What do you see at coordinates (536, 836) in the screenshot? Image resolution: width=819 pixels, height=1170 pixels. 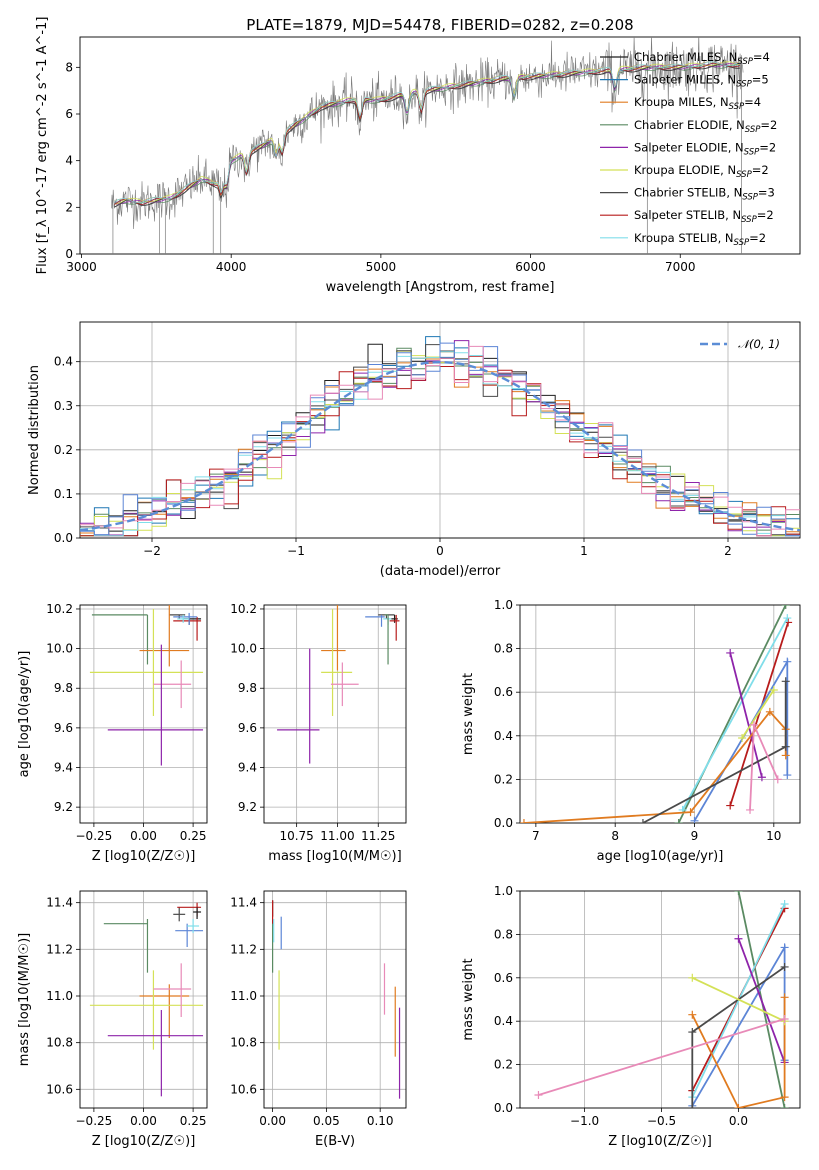 I see `x-tick-label: 7` at bounding box center [536, 836].